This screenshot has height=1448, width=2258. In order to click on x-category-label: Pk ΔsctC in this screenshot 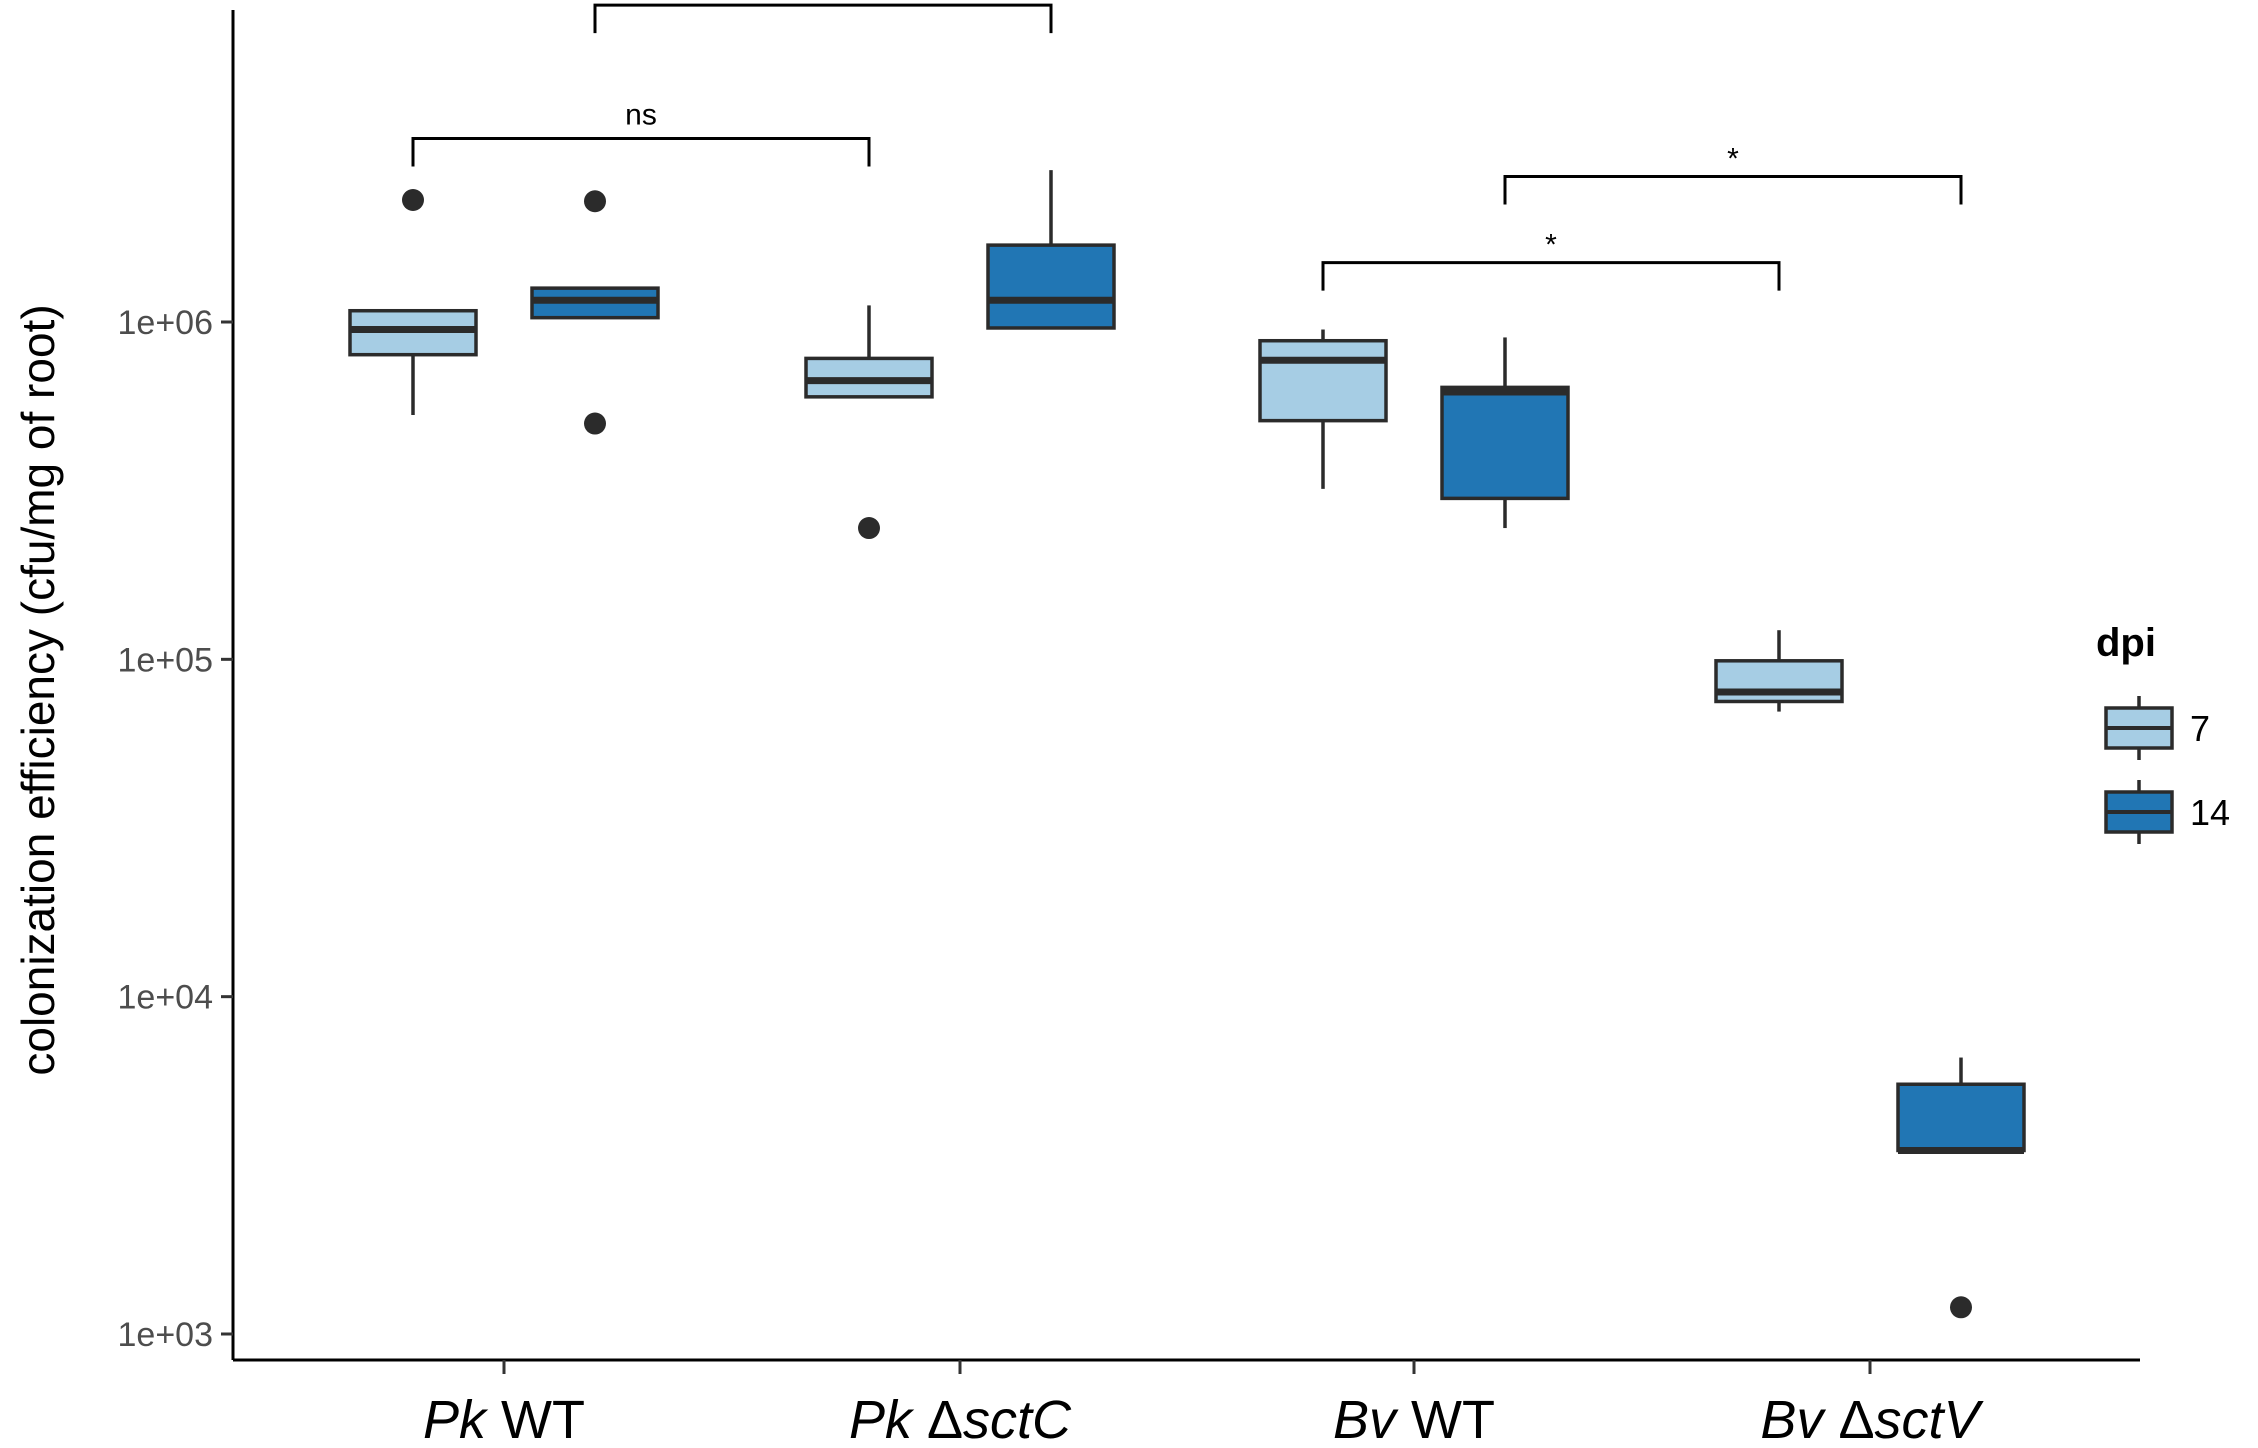, I will do `click(960, 1419)`.